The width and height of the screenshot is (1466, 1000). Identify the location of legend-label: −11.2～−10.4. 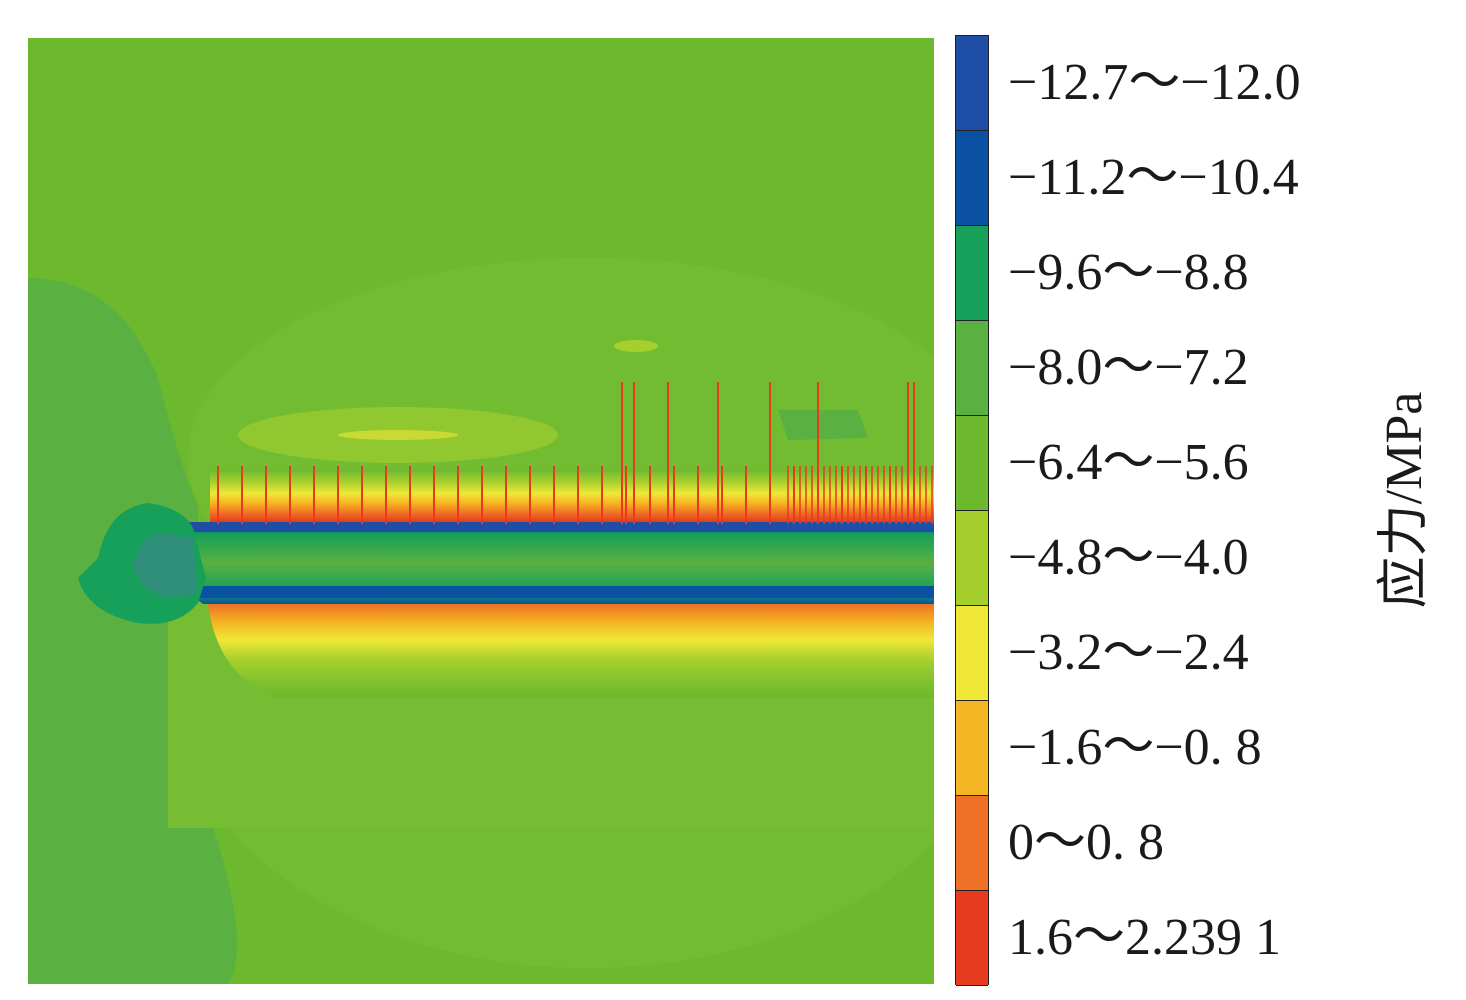
(1153, 177).